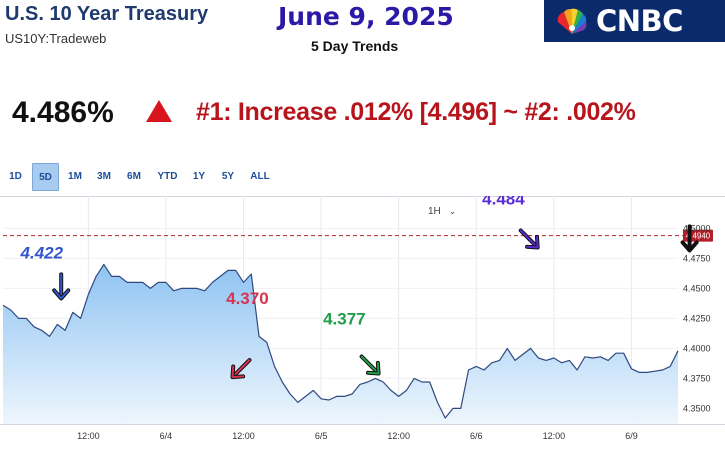 This screenshot has width=725, height=451. Describe the element at coordinates (442, 211) in the screenshot. I see `interval-selector: 1H ⌄` at that location.